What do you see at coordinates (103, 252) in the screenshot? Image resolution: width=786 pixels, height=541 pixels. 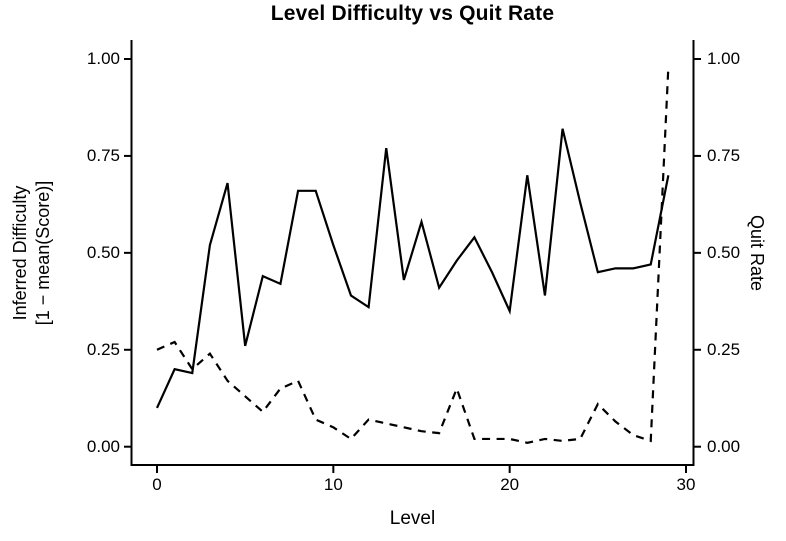 I see `y-left-tick-label: 0.50` at bounding box center [103, 252].